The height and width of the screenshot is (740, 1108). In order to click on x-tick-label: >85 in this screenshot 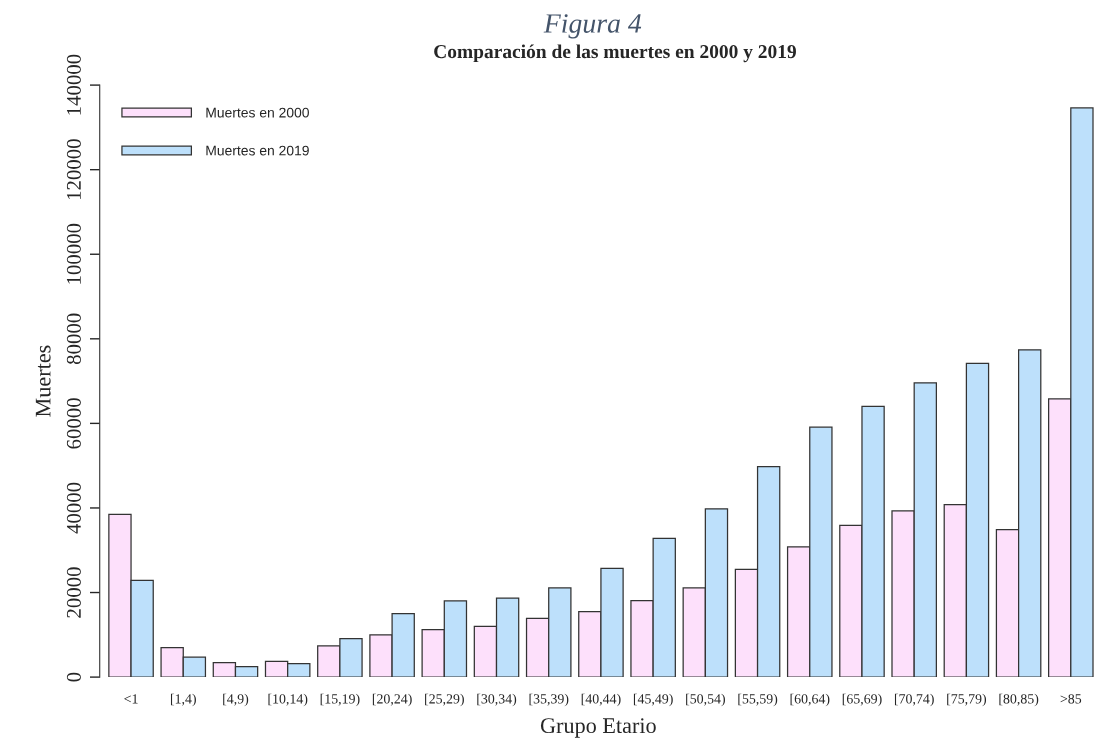, I will do `click(1071, 699)`.